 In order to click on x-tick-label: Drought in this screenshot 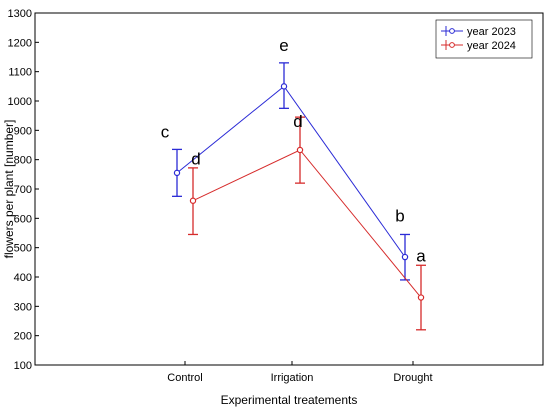, I will do `click(412, 378)`.